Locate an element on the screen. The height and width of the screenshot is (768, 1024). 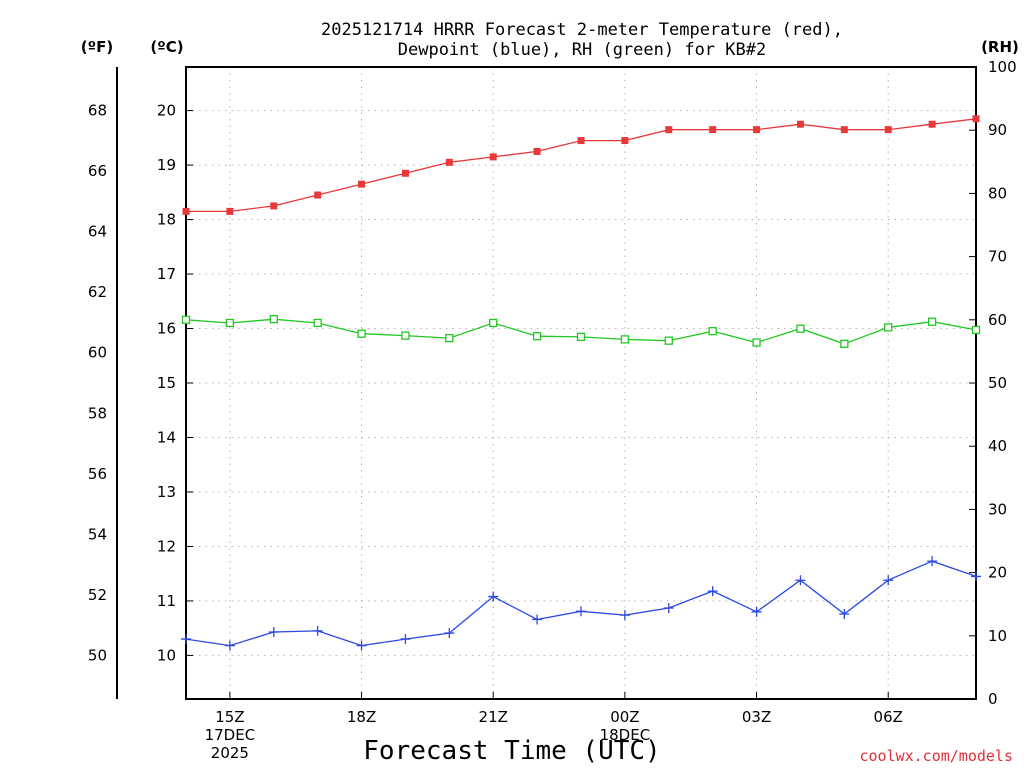
time-tick-label: 00Z is located at coordinates (624, 717).